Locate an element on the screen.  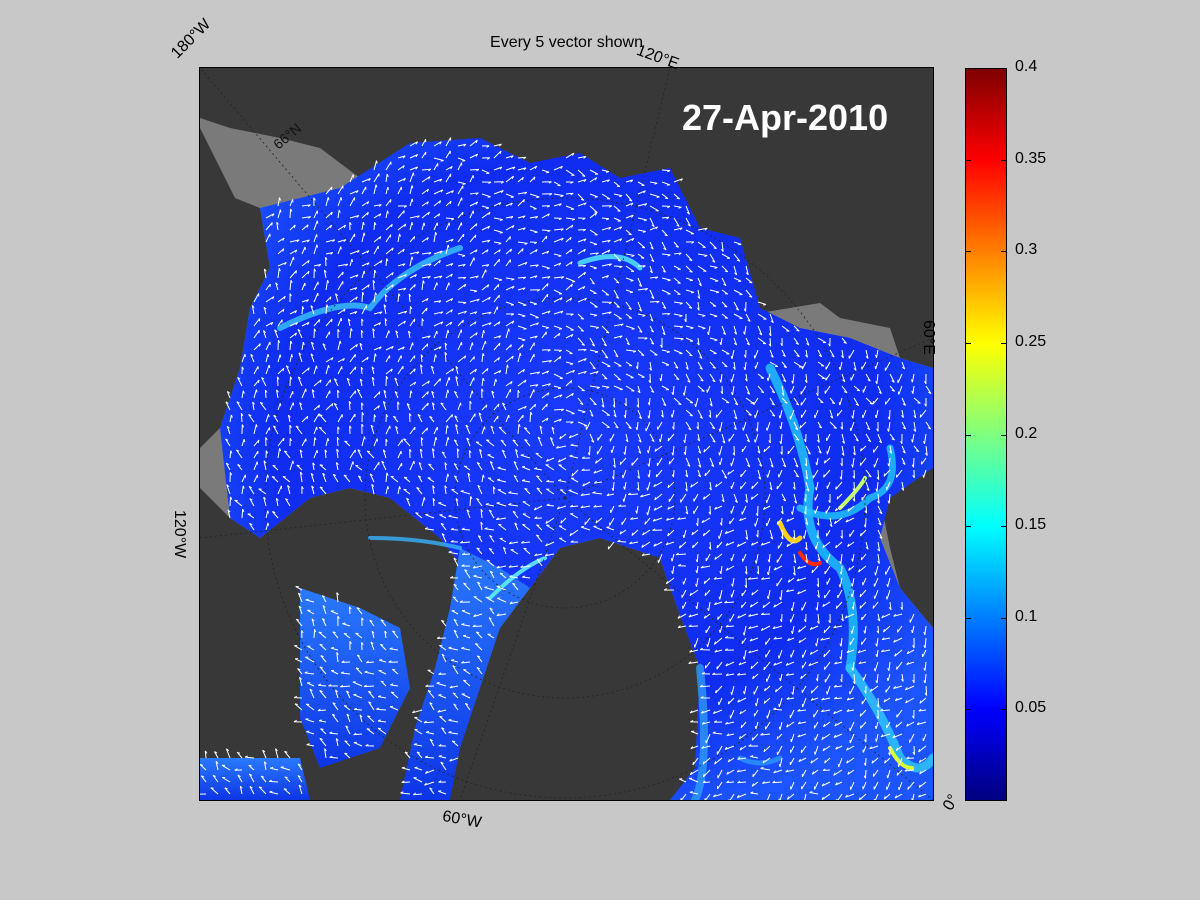
colorbar-tick-label: 0.25 is located at coordinates (1031, 341).